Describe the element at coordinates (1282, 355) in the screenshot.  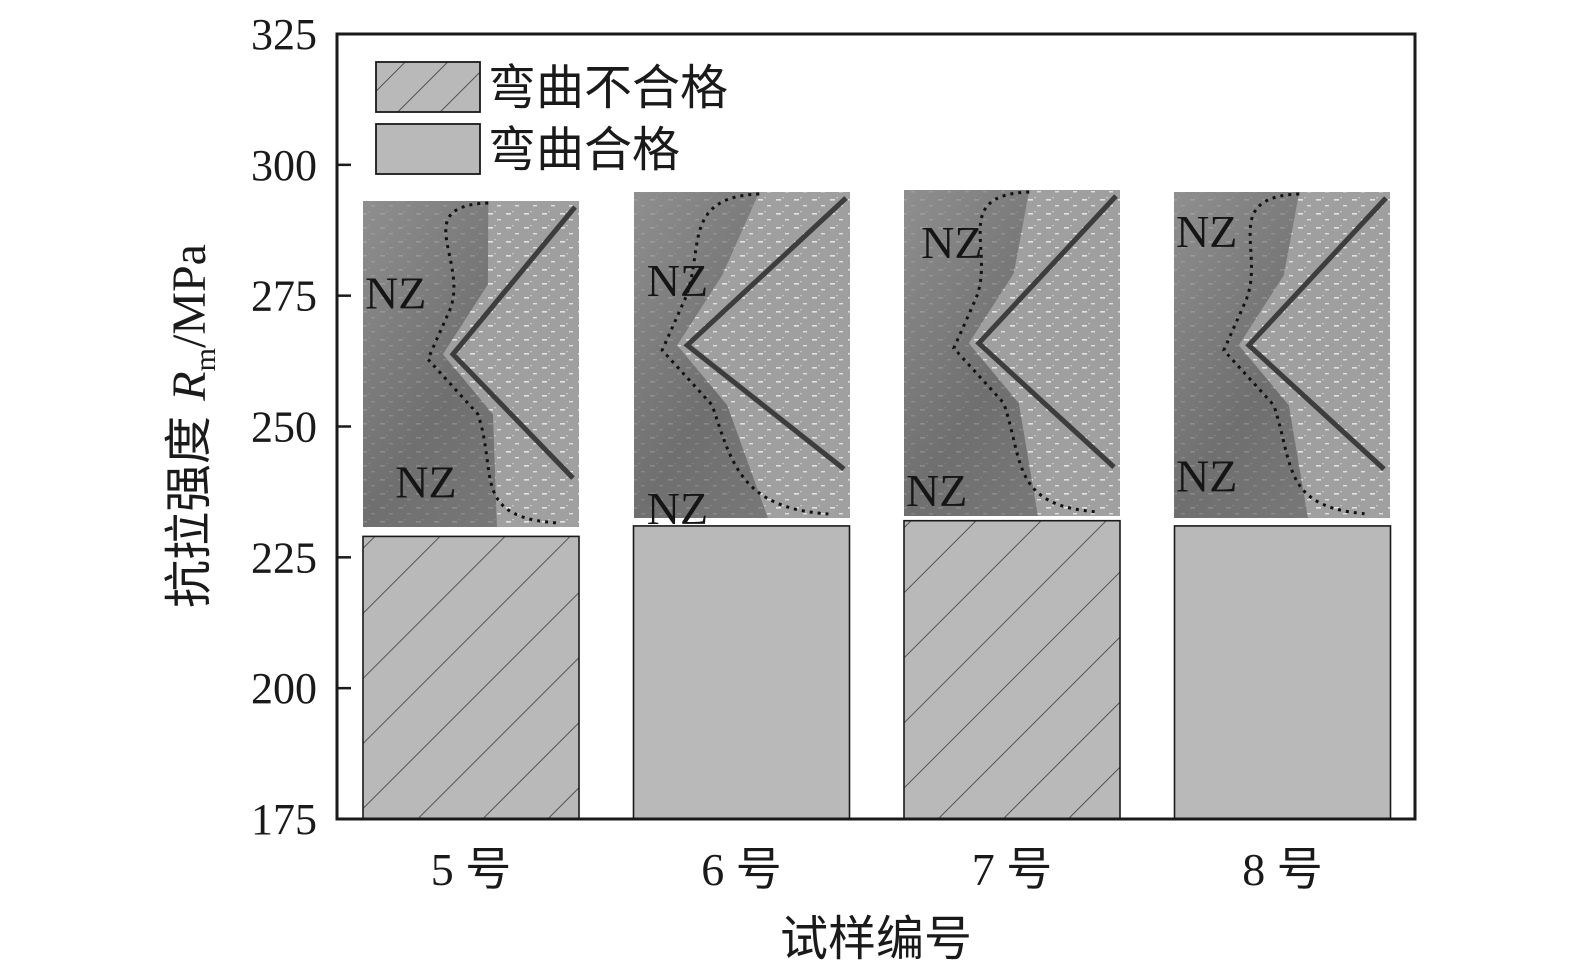
I see `inset-micrograph-8: NZ NZ` at that location.